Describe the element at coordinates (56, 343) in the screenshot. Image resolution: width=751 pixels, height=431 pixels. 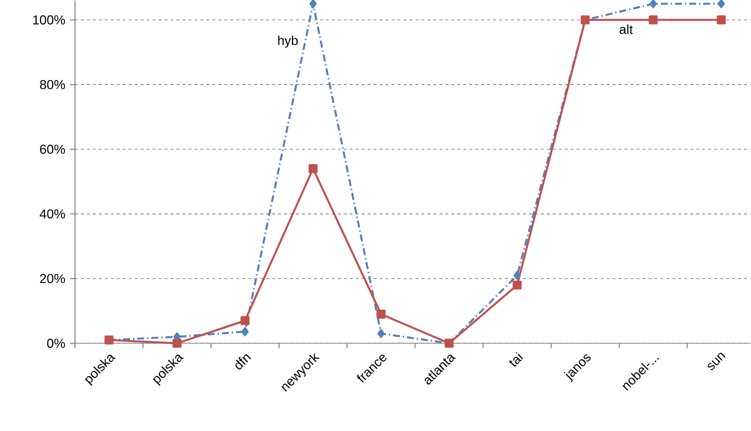
I see `y-tick-label: 0%` at that location.